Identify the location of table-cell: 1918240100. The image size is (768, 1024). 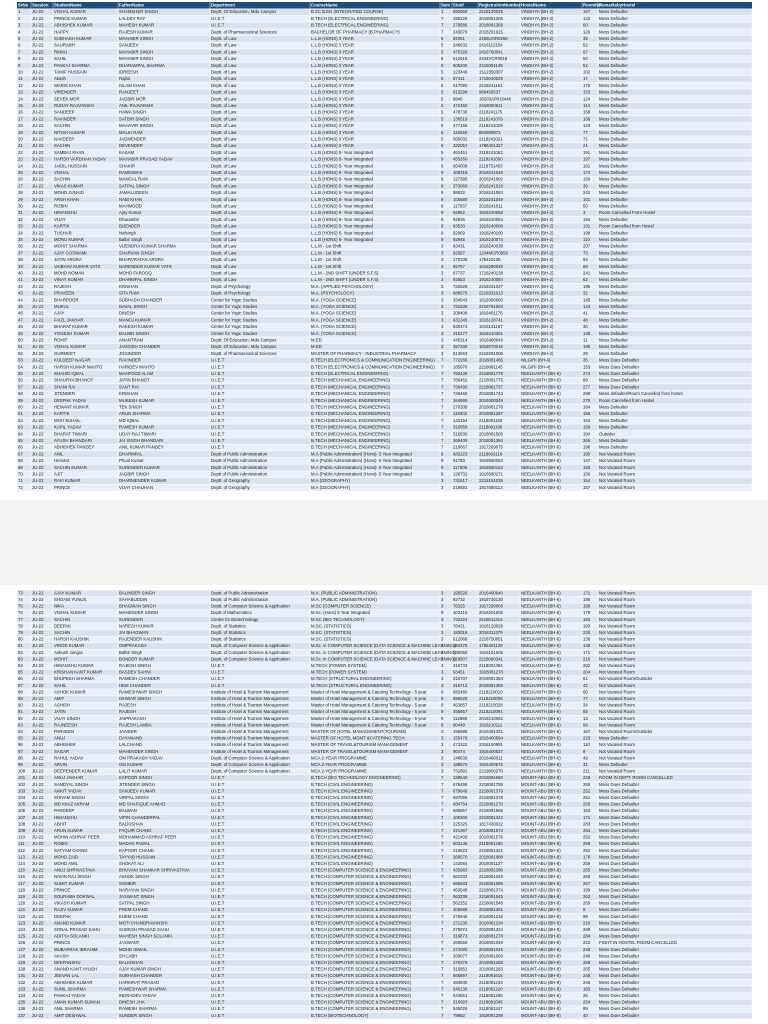
(491, 232).